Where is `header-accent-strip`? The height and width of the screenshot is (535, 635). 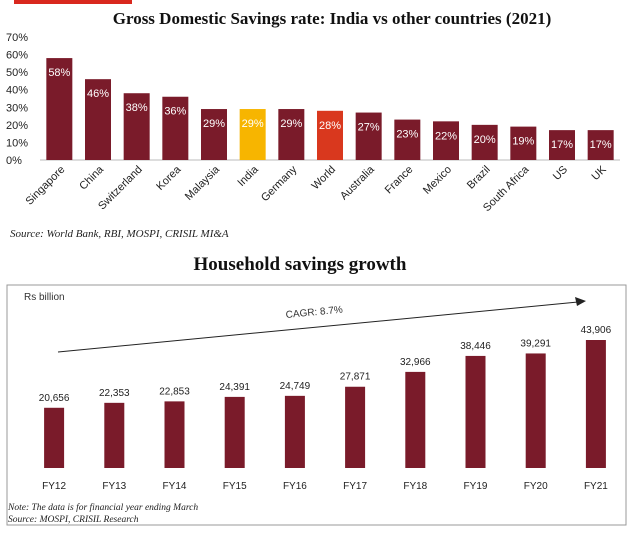
header-accent-strip is located at coordinates (73, 2).